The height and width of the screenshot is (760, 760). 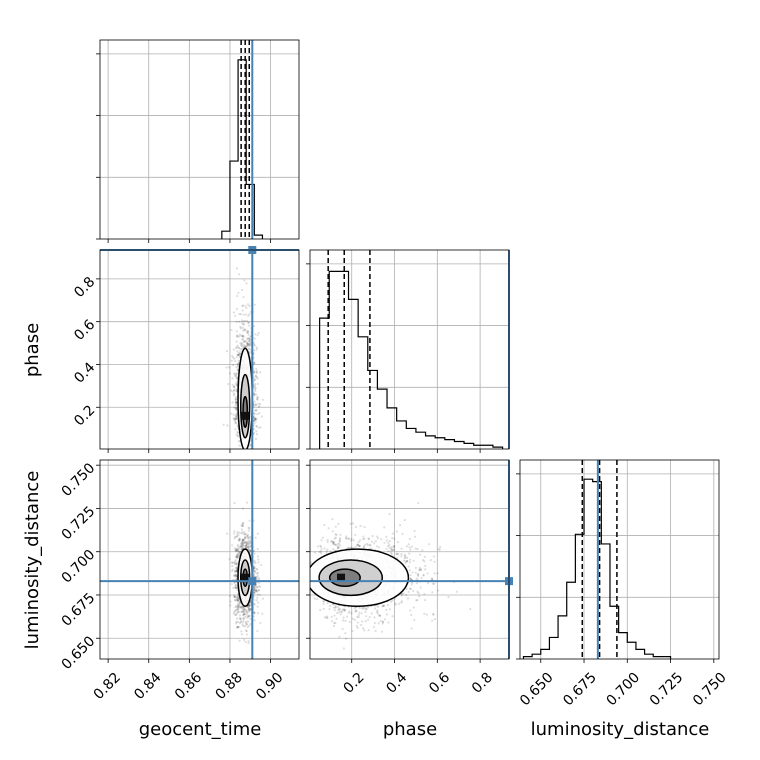 I want to click on x-axis-label: phase, so click(x=410, y=729).